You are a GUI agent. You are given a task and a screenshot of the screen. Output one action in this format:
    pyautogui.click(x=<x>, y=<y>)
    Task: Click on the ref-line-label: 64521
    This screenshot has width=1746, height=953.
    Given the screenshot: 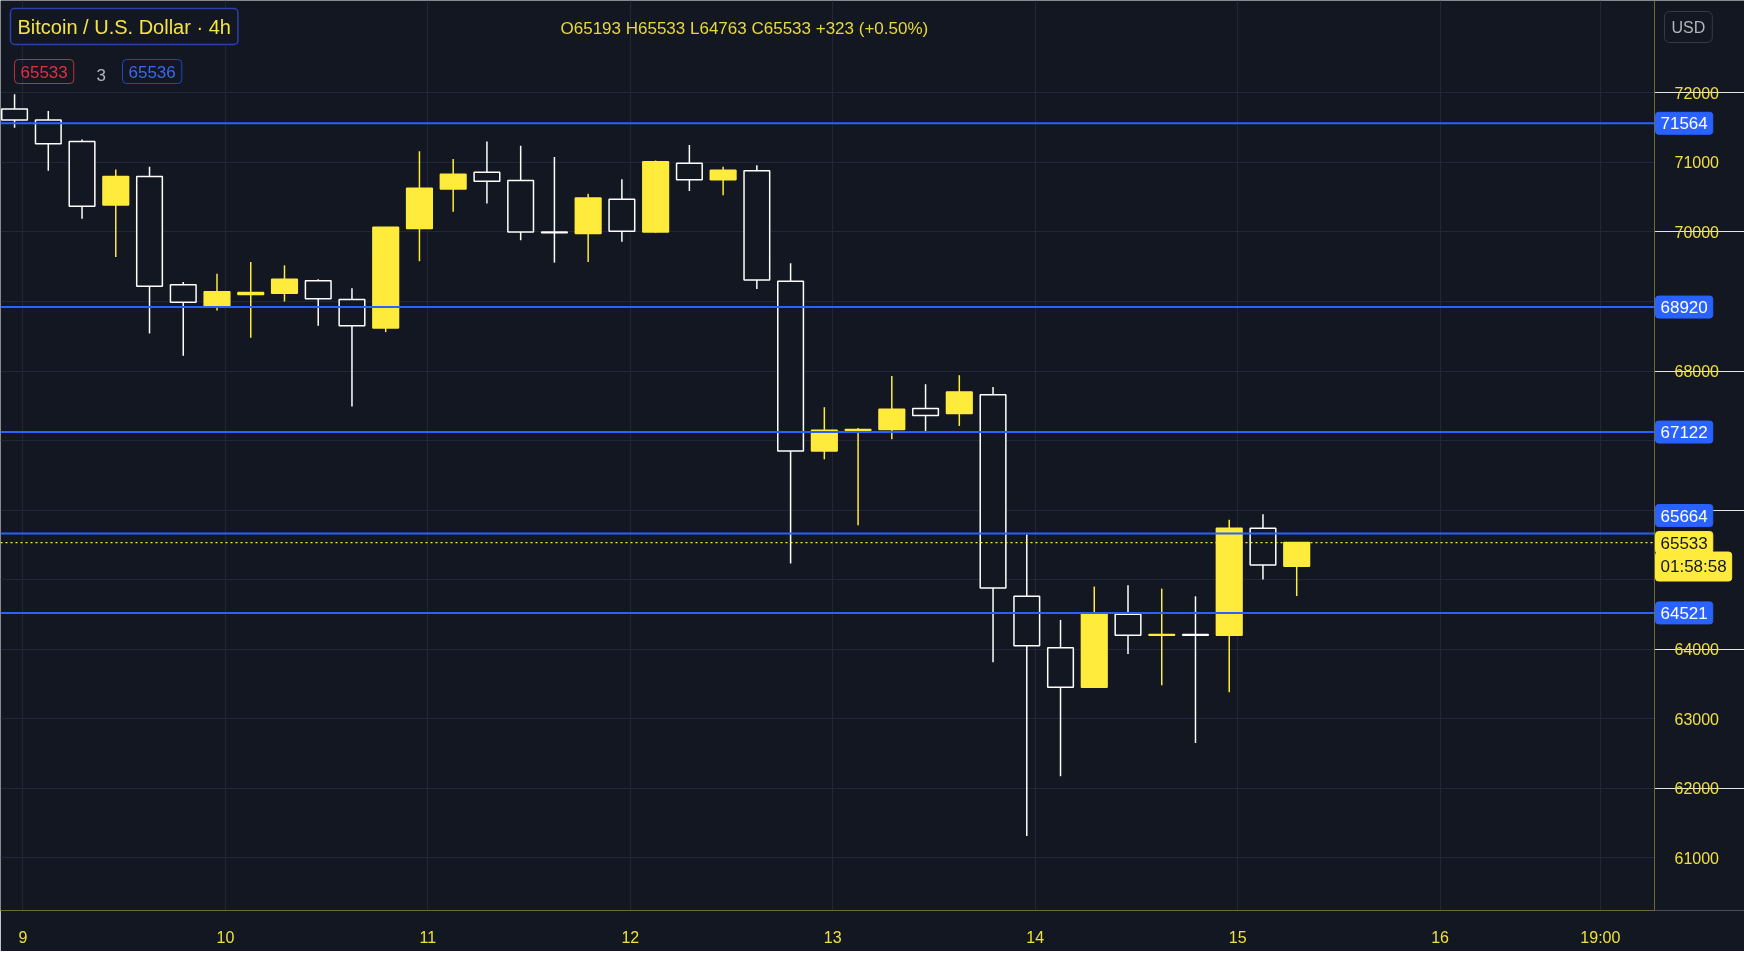 What is the action you would take?
    pyautogui.click(x=1684, y=613)
    